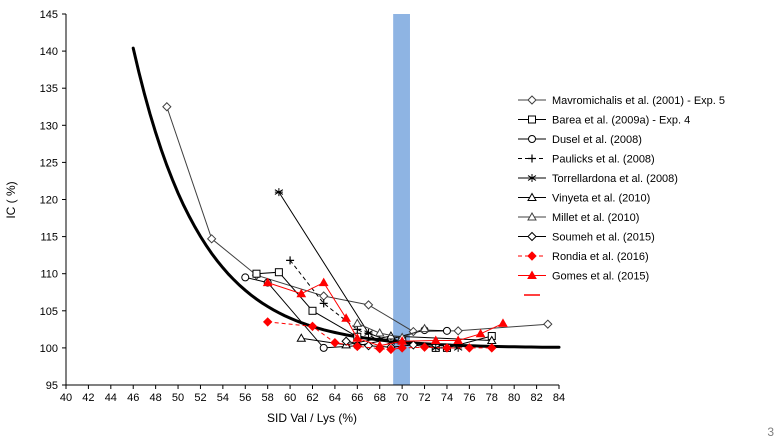 The height and width of the screenshot is (440, 782). I want to click on x-tick-label: 72, so click(424, 398).